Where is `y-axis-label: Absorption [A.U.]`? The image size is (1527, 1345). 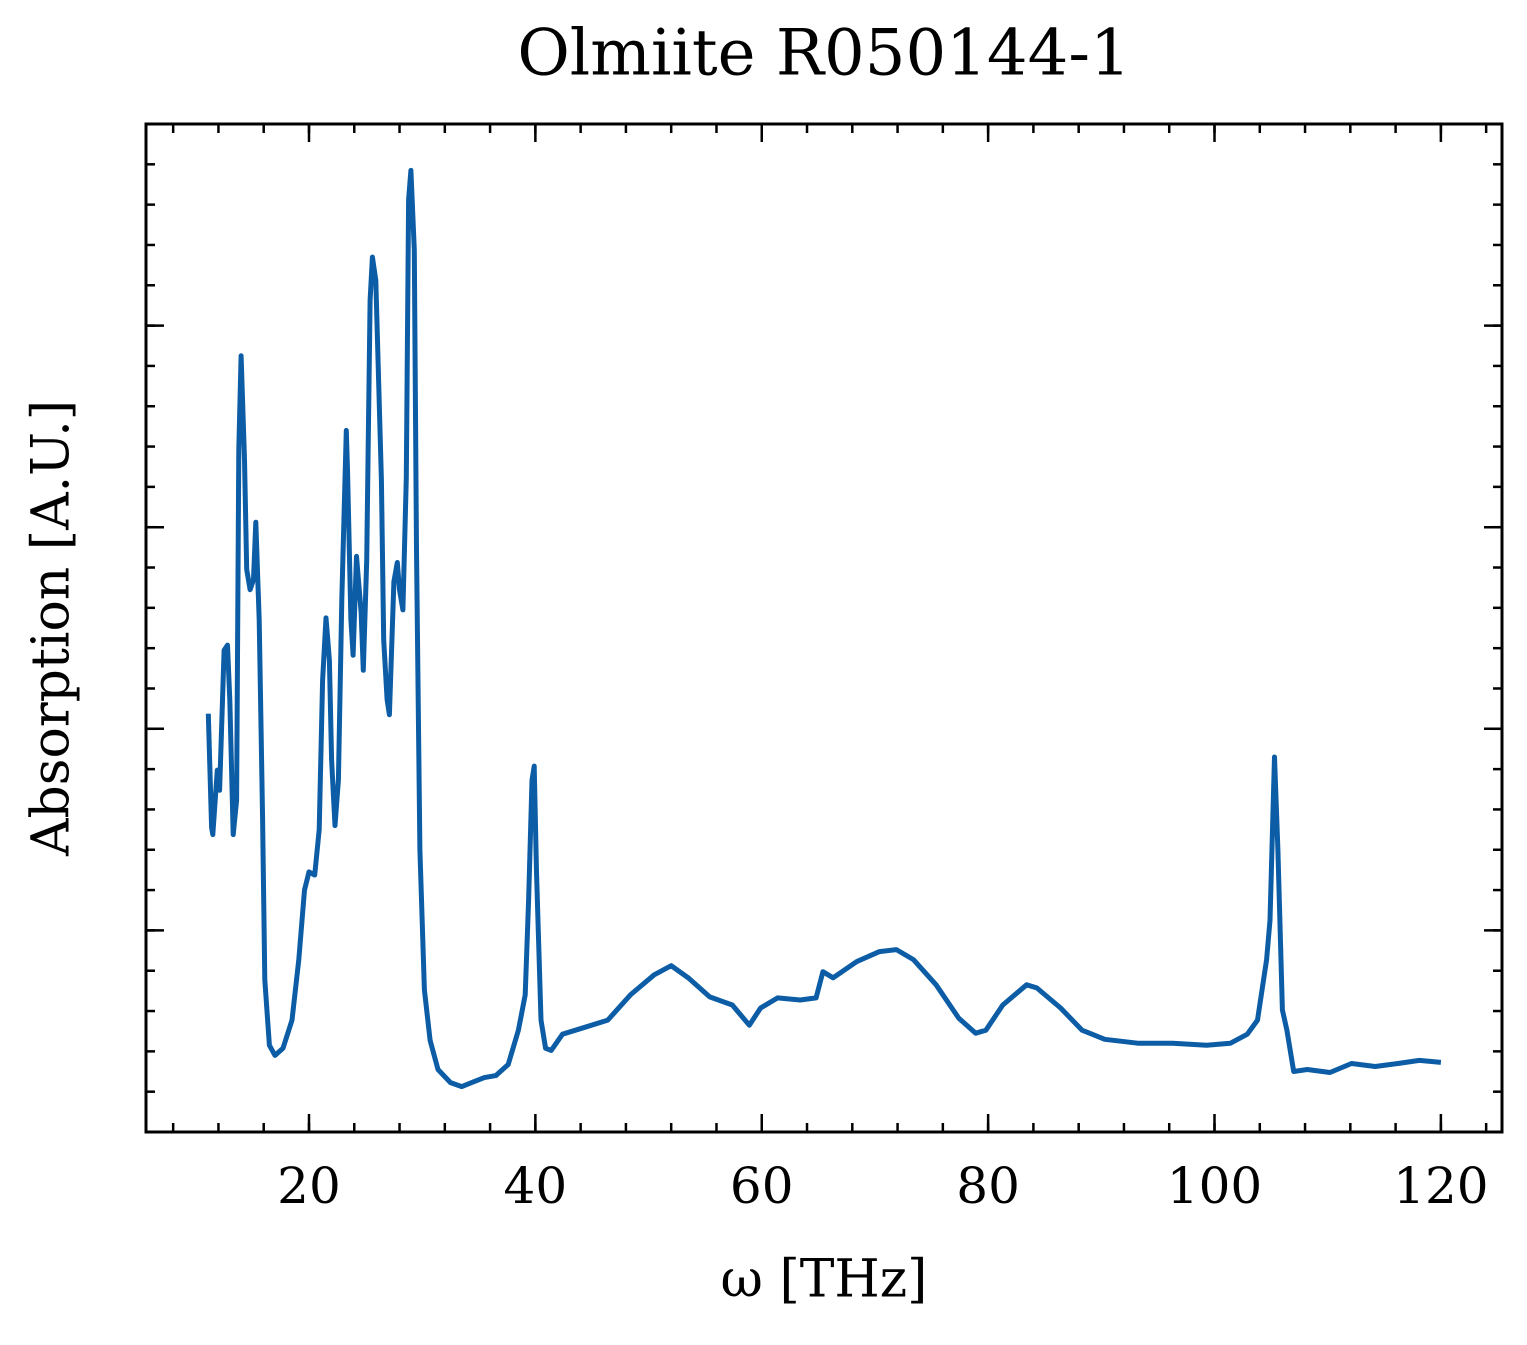 y-axis-label: Absorption [A.U.] is located at coordinates (52, 628).